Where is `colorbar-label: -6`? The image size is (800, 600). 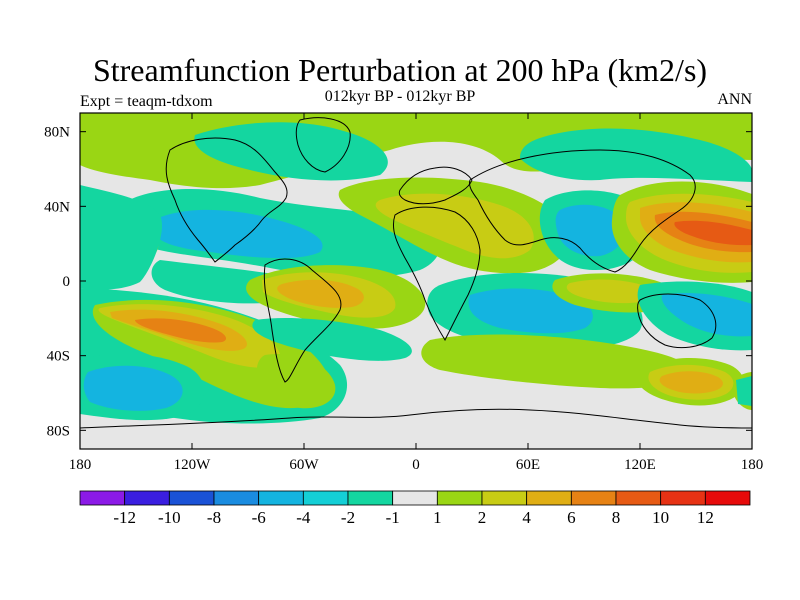
colorbar-label: -6 is located at coordinates (259, 517).